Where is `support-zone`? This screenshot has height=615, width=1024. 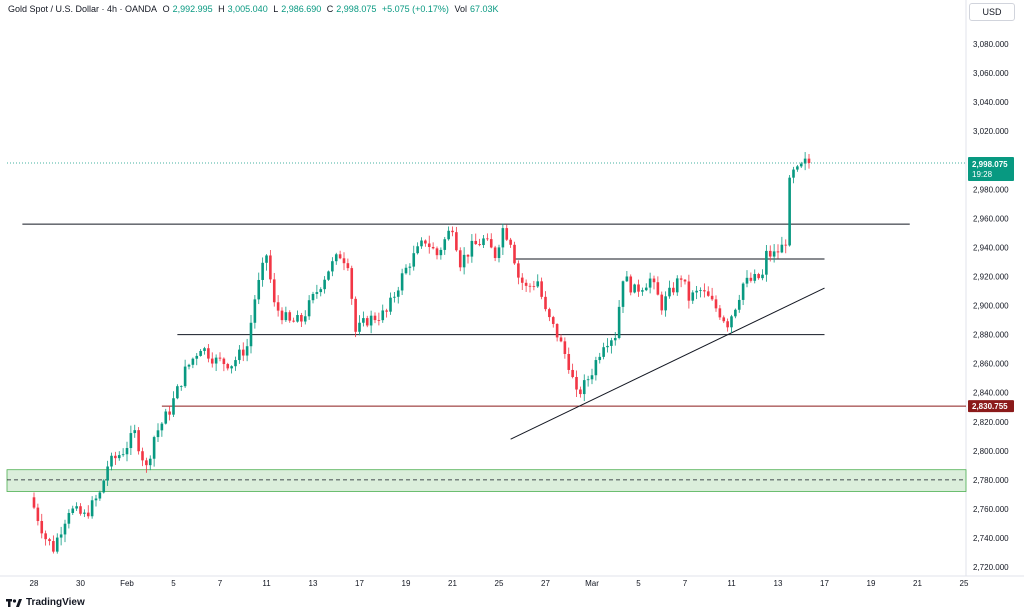
support-zone is located at coordinates (486, 480).